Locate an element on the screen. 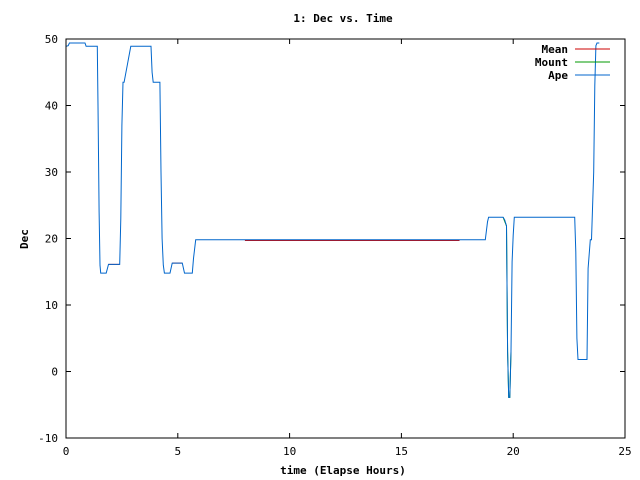 The image size is (640, 480). x-tick-label: 5 is located at coordinates (177, 451).